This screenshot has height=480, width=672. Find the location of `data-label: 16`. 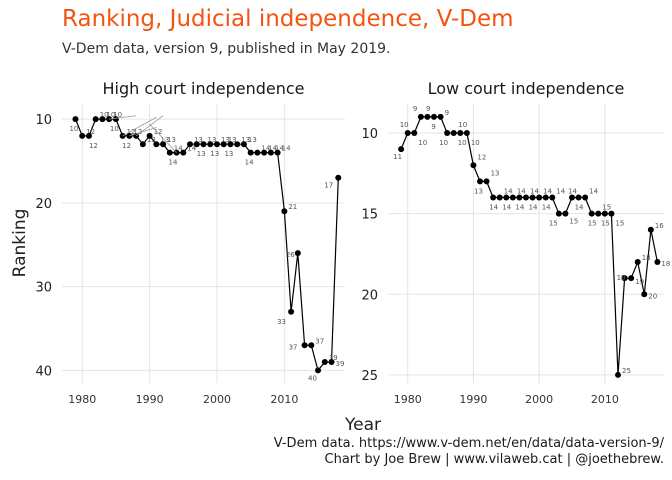

data-label: 16 is located at coordinates (659, 226).